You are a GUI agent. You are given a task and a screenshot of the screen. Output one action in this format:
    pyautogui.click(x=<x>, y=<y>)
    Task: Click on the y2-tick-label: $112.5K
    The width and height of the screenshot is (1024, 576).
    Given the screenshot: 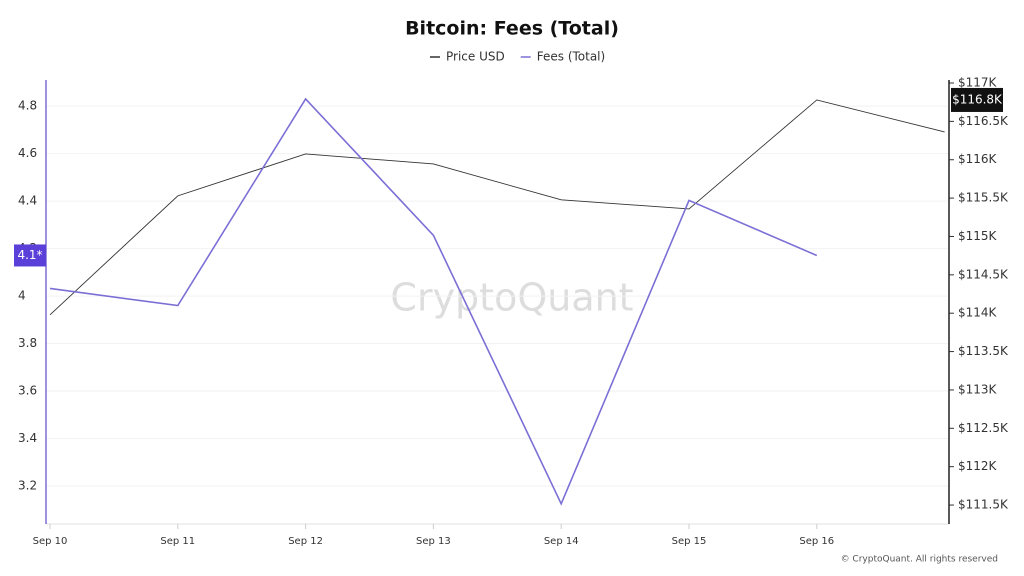 What is the action you would take?
    pyautogui.click(x=983, y=428)
    